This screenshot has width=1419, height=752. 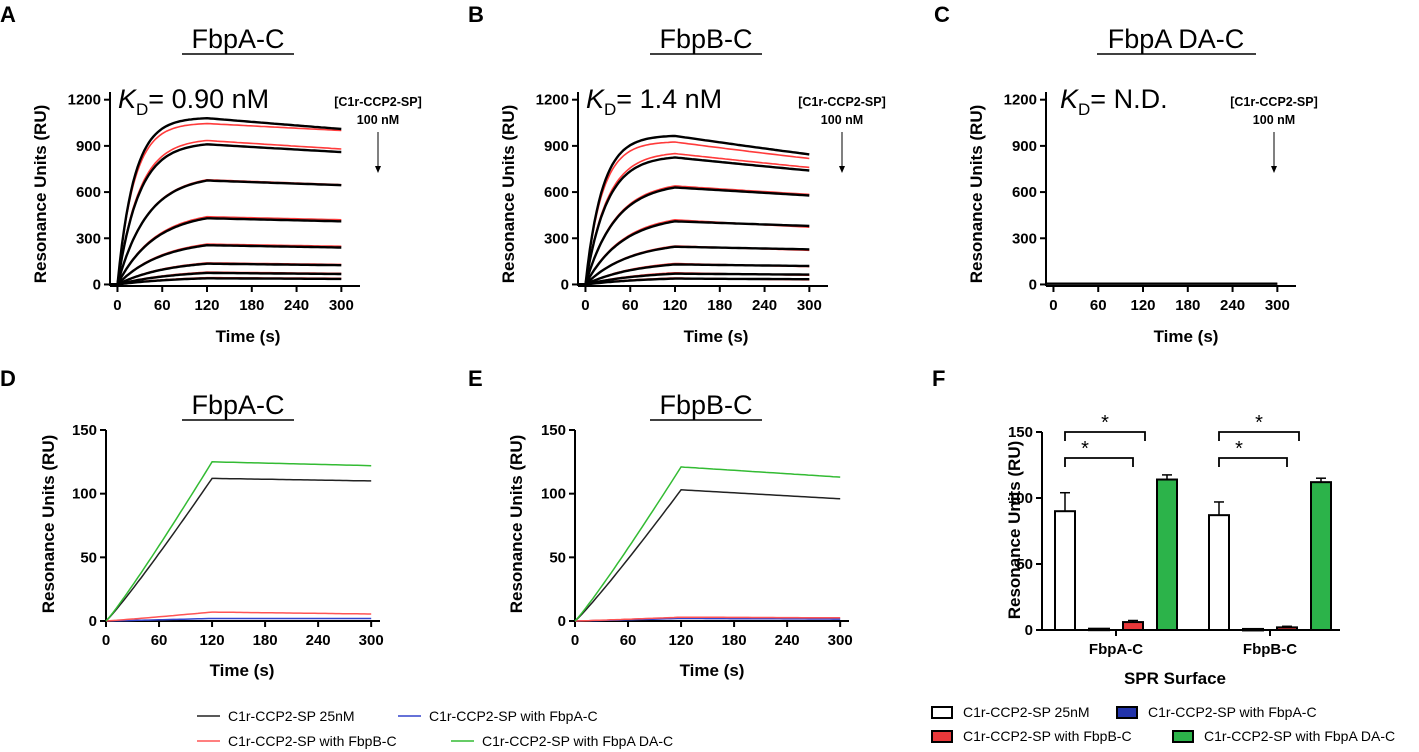 I want to click on legend-bar-swatch-white, so click(x=942, y=712).